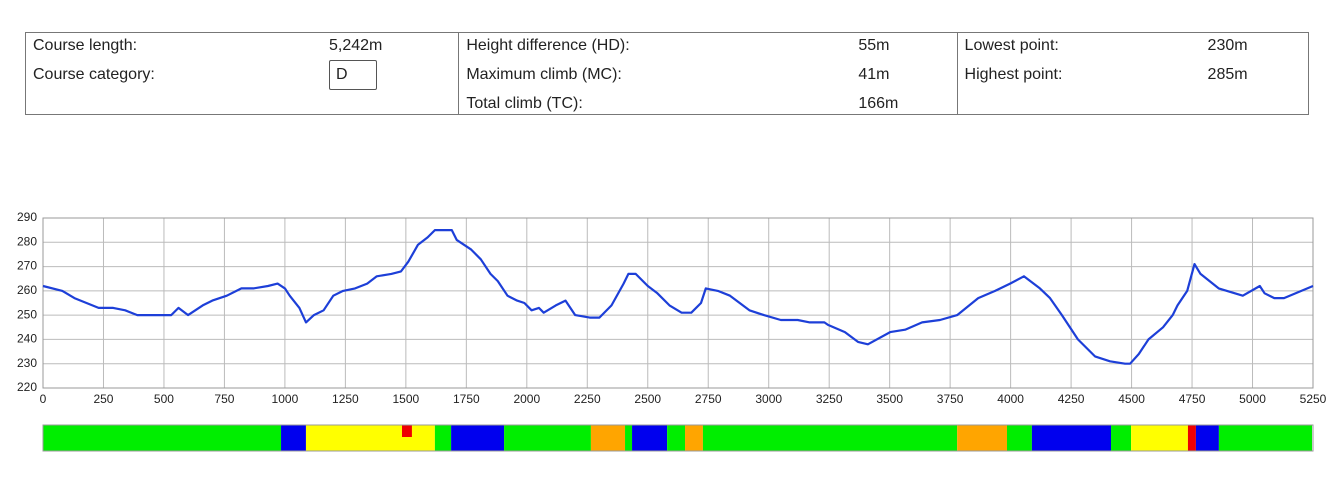 This screenshot has height=485, width=1332. What do you see at coordinates (526, 399) in the screenshot?
I see `x-tick-label: 2000` at bounding box center [526, 399].